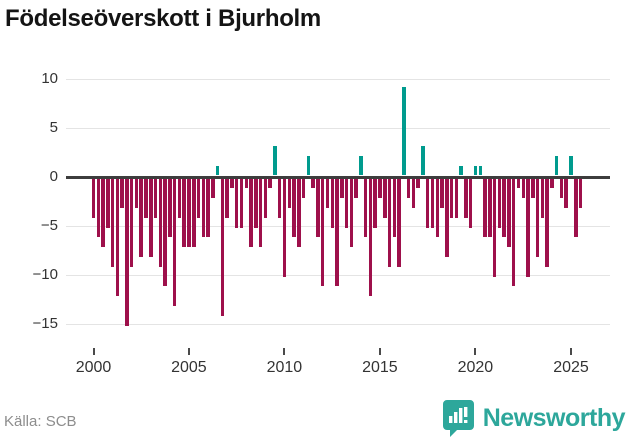 The image size is (631, 439). Describe the element at coordinates (213, 188) in the screenshot. I see `bar-2006-Q2` at that location.